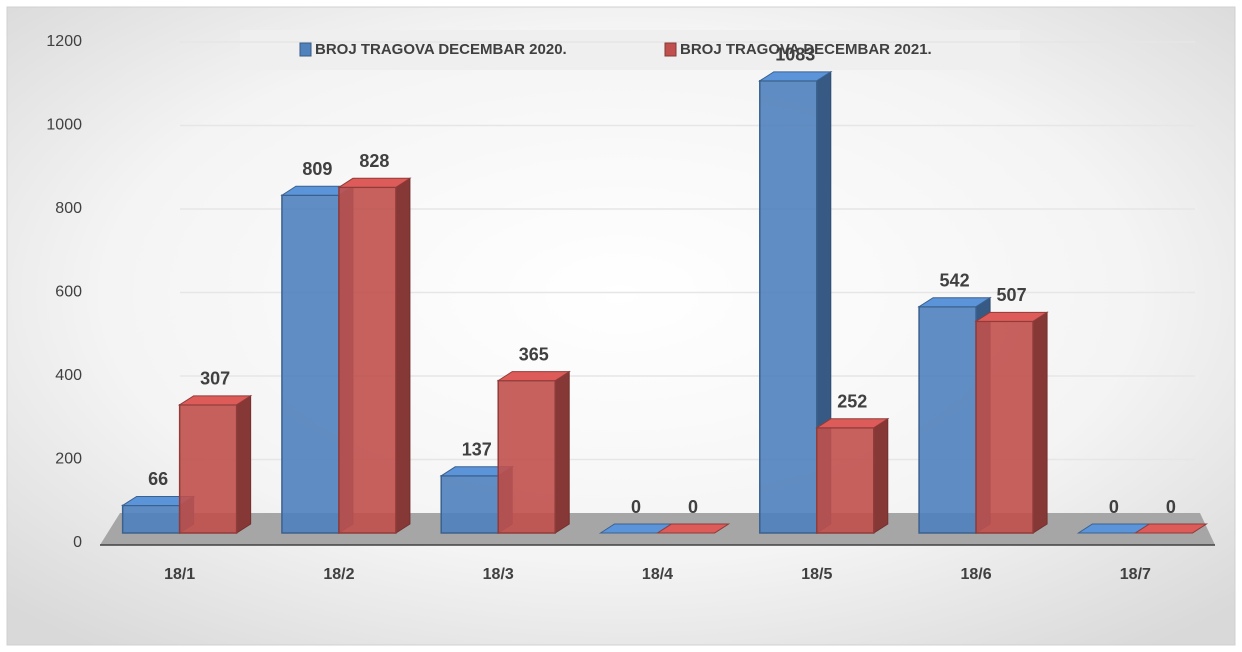  Describe the element at coordinates (64, 41) in the screenshot. I see `y-tick-label: 1200` at that location.